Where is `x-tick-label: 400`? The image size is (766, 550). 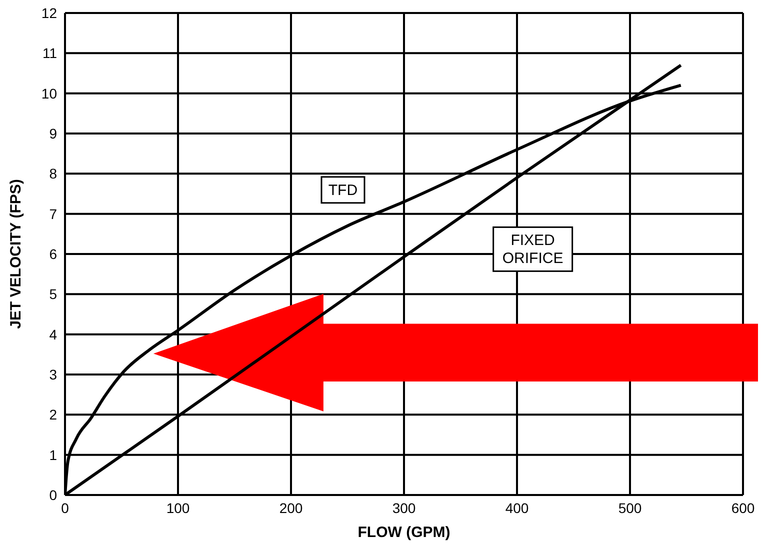
x-tick-label: 400 is located at coordinates (517, 508).